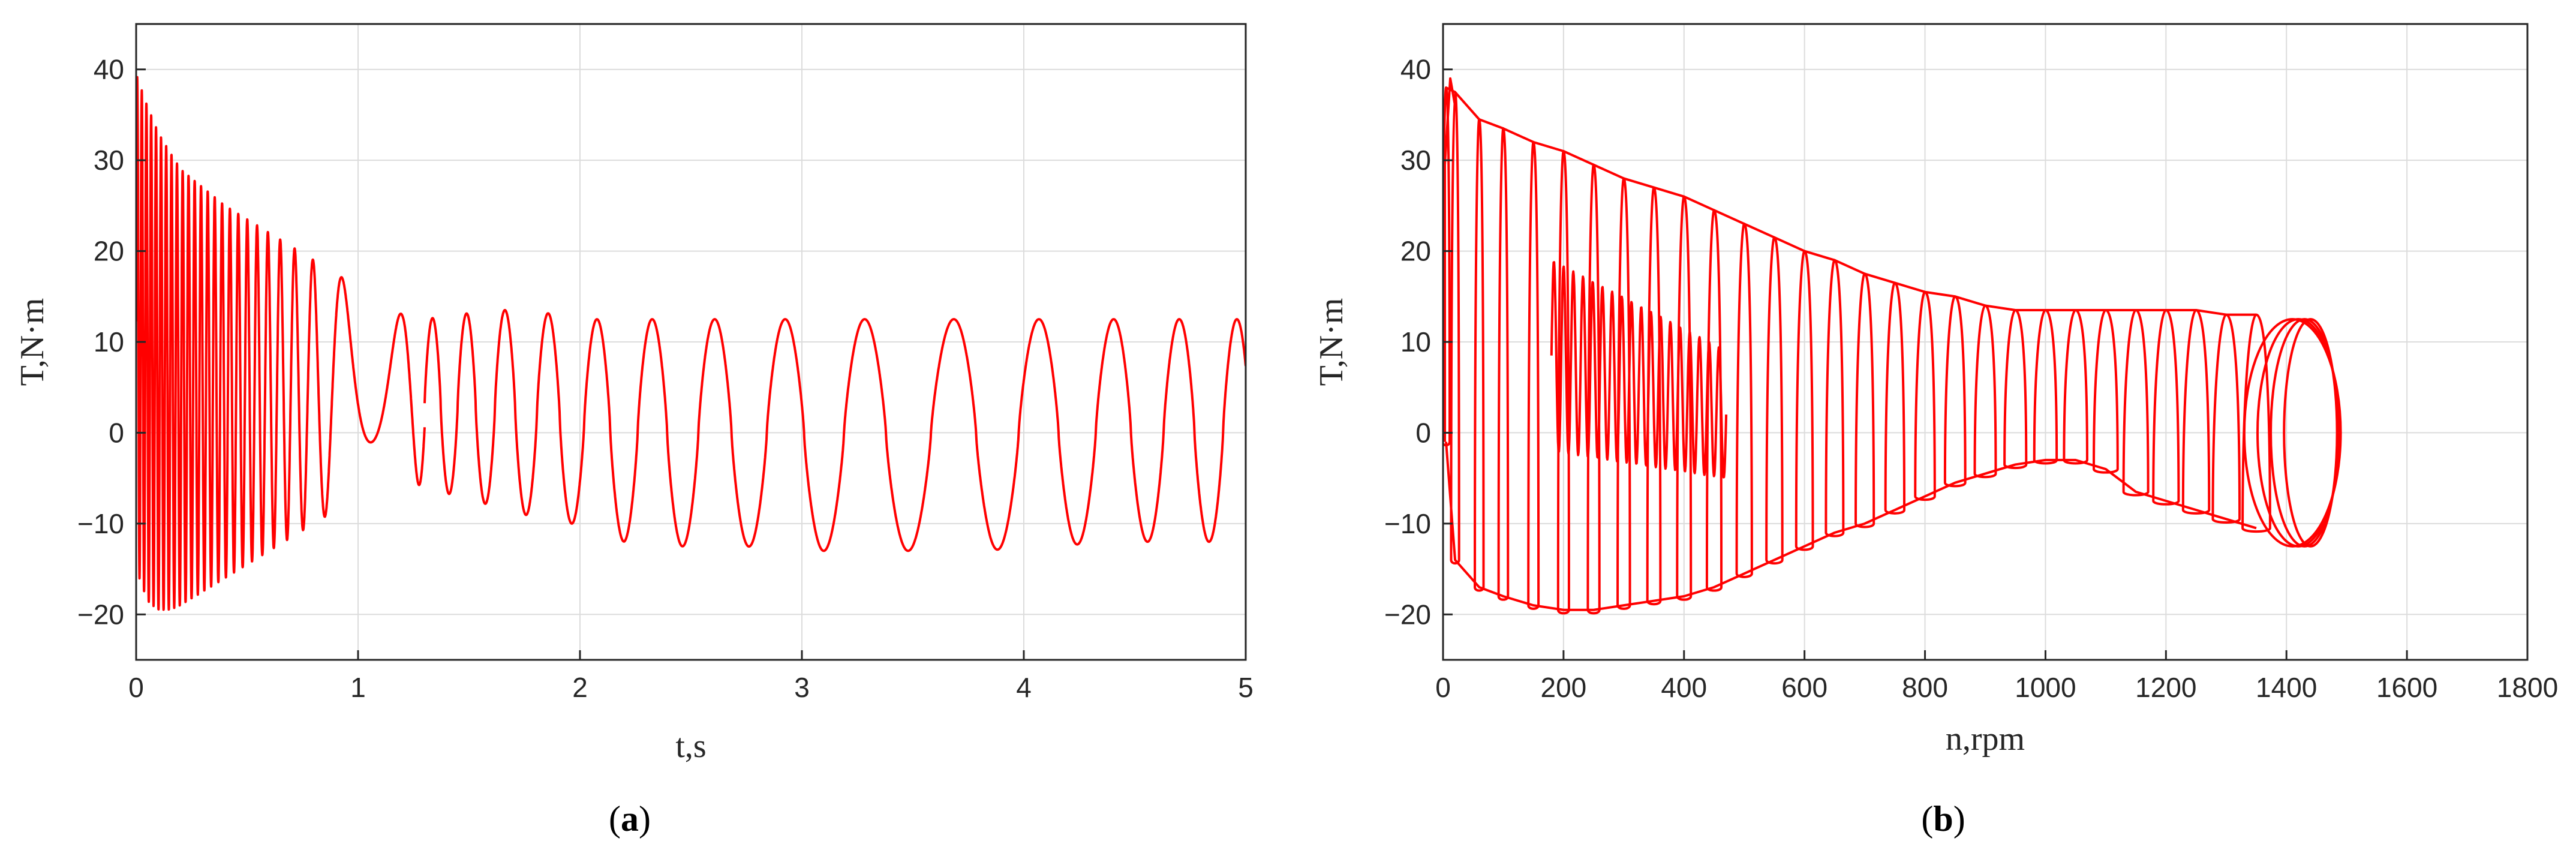 This screenshot has height=850, width=2576. Describe the element at coordinates (2287, 687) in the screenshot. I see `x-tick-label: 1400` at that location.